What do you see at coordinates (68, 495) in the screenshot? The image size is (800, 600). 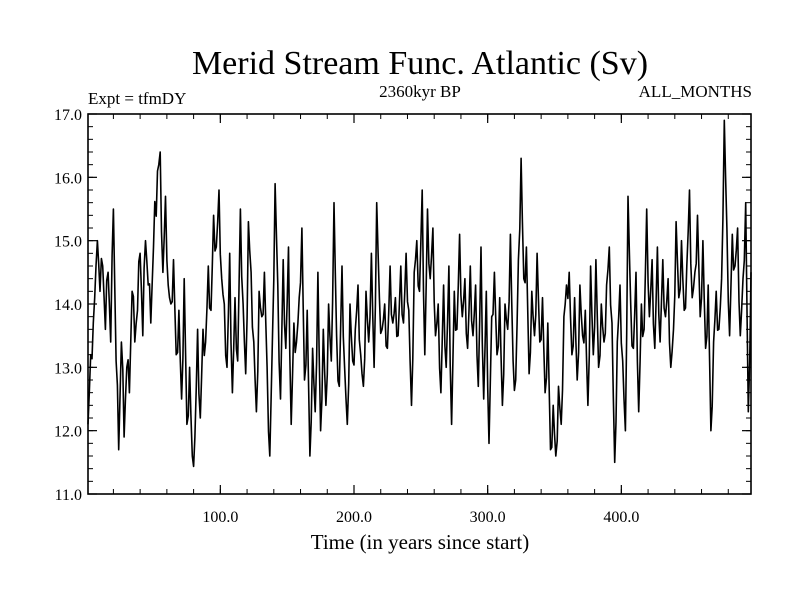 I see `y-tick-label: 11.0` at bounding box center [68, 495].